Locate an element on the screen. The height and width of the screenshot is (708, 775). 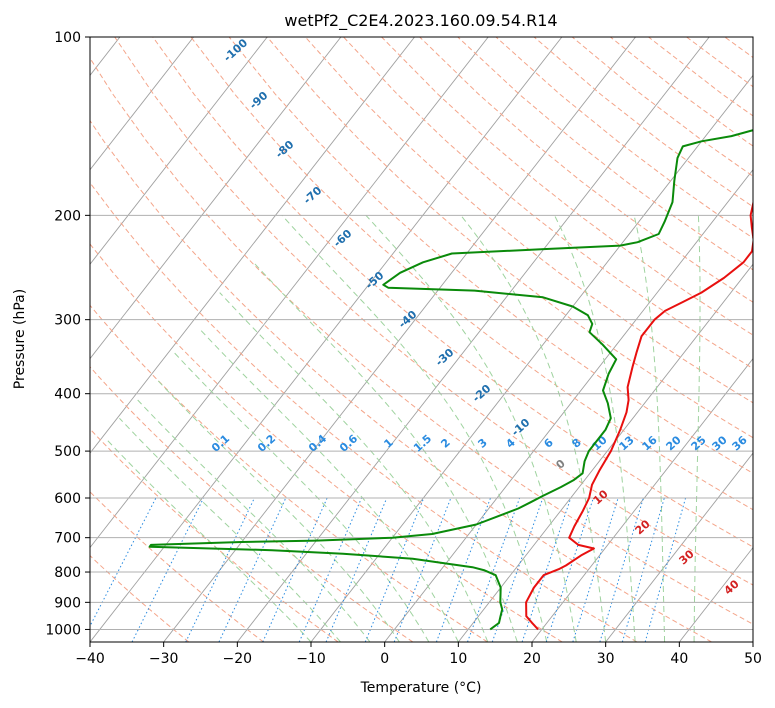
x-tick-label: −10 is located at coordinates (311, 659).